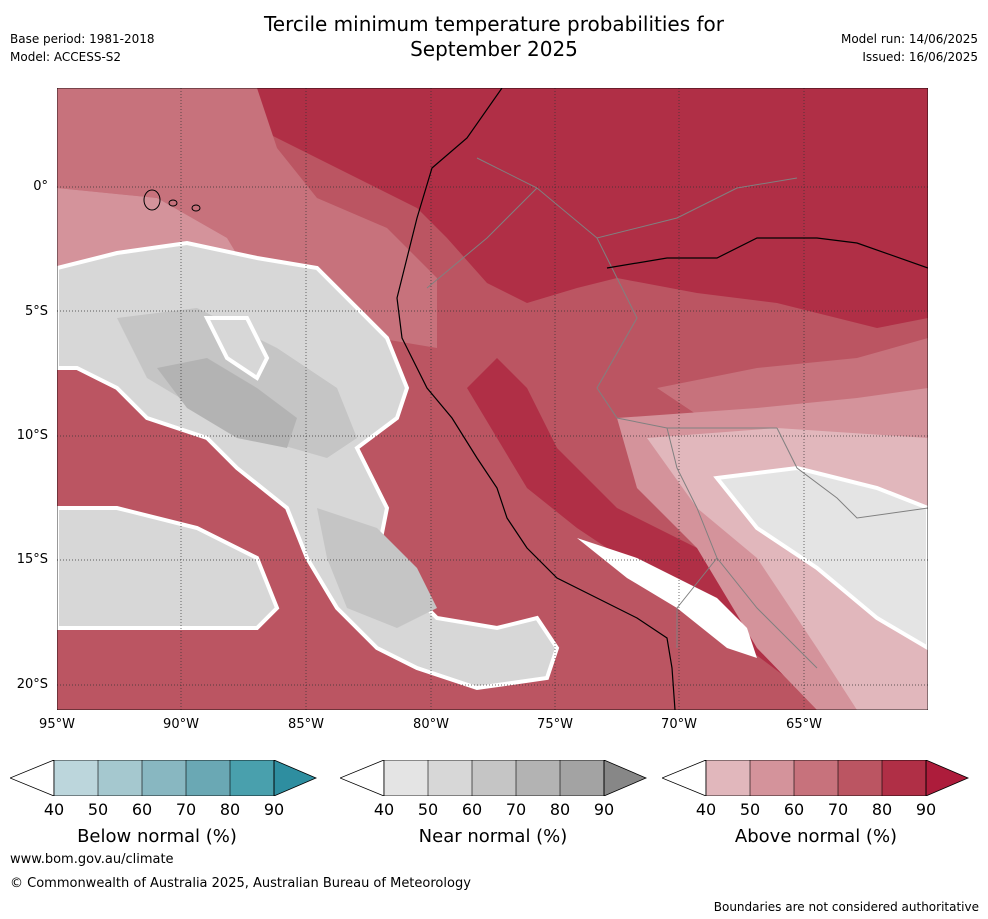 The width and height of the screenshot is (988, 919). What do you see at coordinates (679, 724) in the screenshot?
I see `lon-label-70w: 70°W` at bounding box center [679, 724].